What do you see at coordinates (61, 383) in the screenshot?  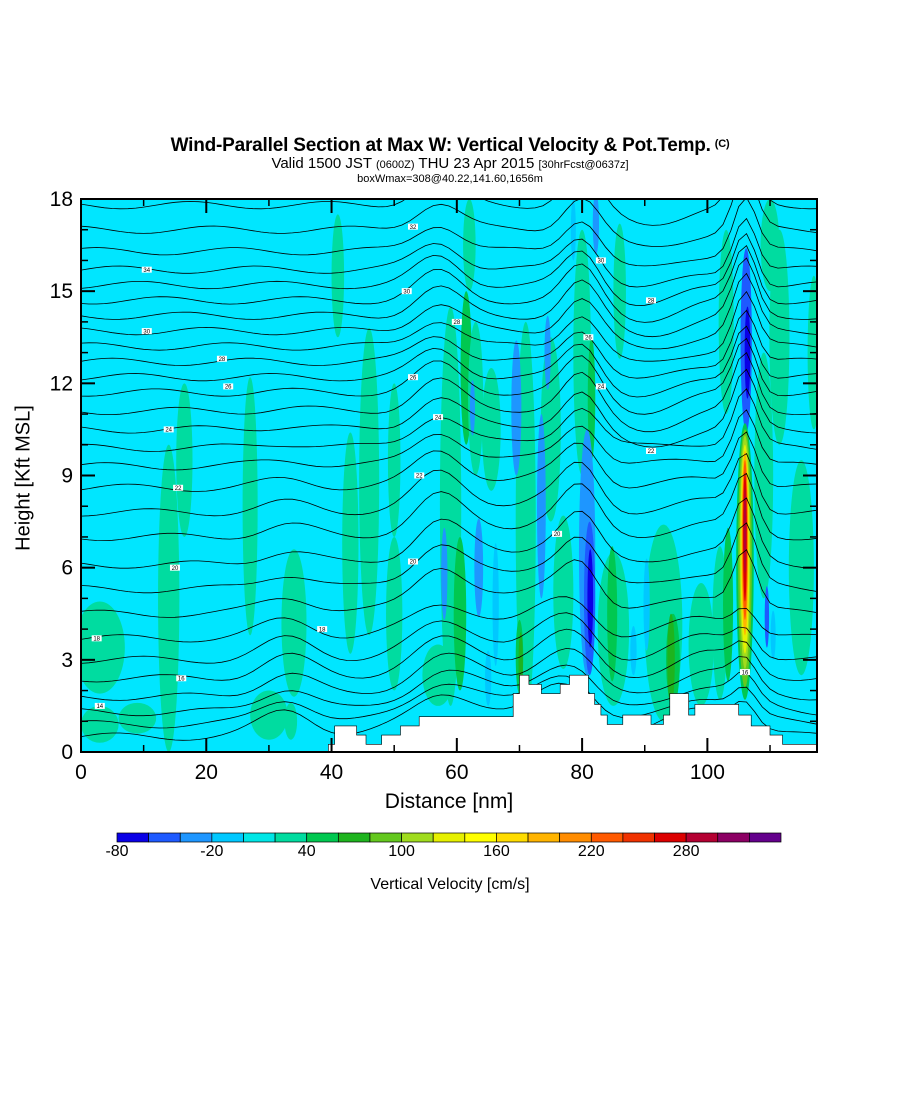 I see `y-tick-label: 12` at bounding box center [61, 383].